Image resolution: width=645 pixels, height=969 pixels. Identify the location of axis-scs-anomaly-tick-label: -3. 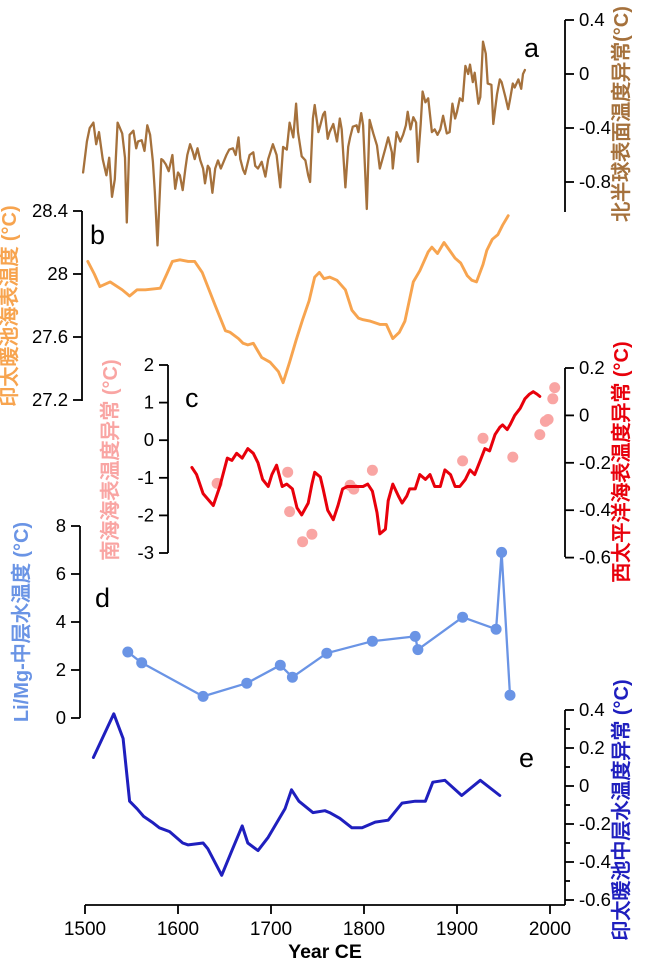
(146, 552).